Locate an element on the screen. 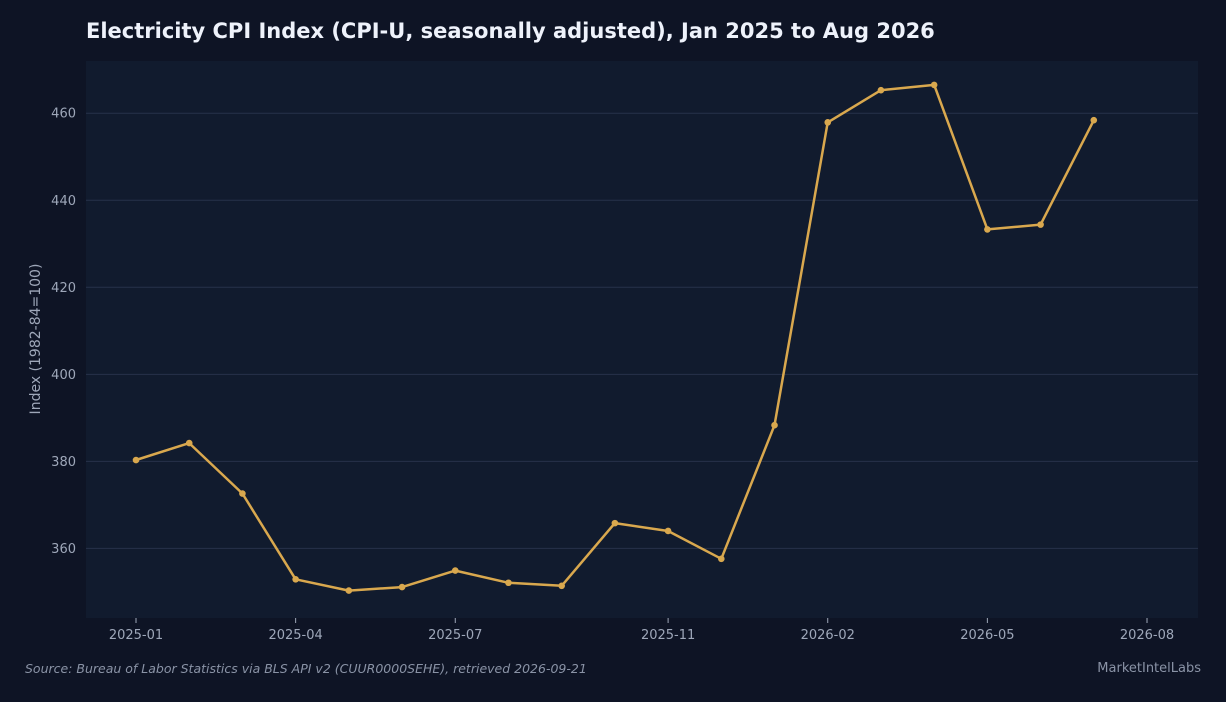 This screenshot has width=1226, height=702. y-axis-label: Index (1982-84=100) is located at coordinates (36, 339).